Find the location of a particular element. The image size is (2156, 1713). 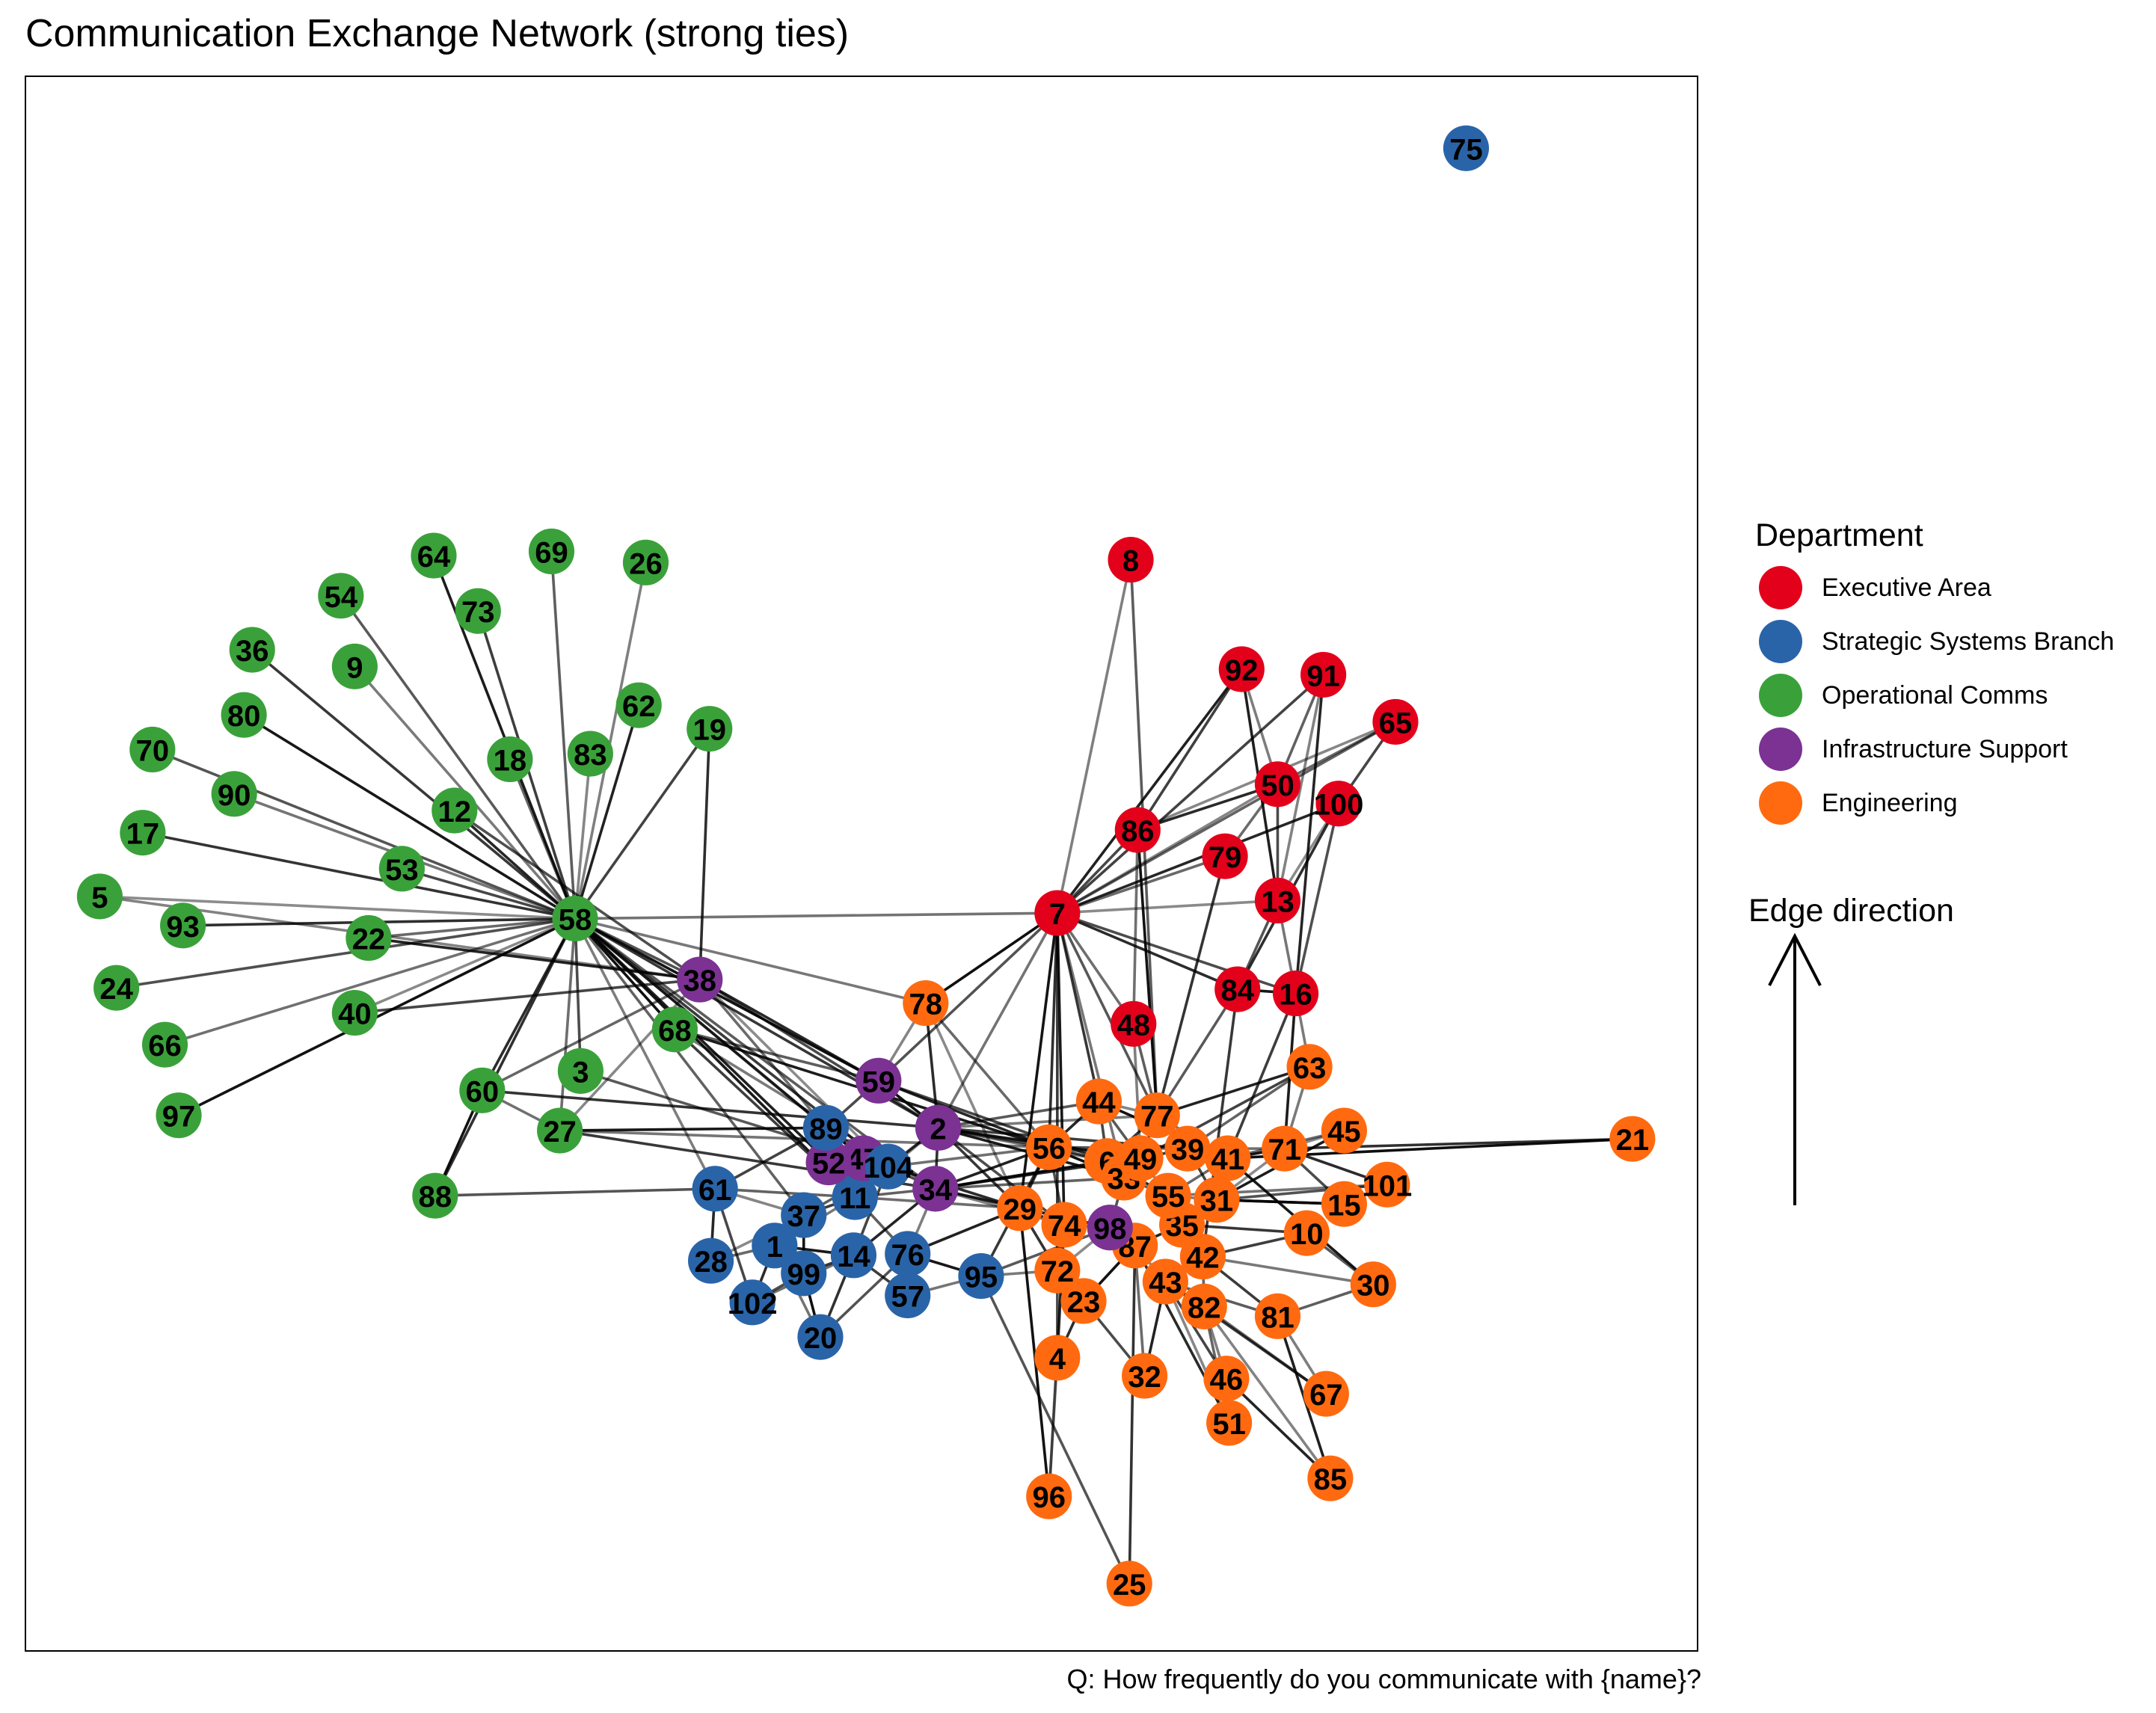

node-11: 11 is located at coordinates (855, 1197).